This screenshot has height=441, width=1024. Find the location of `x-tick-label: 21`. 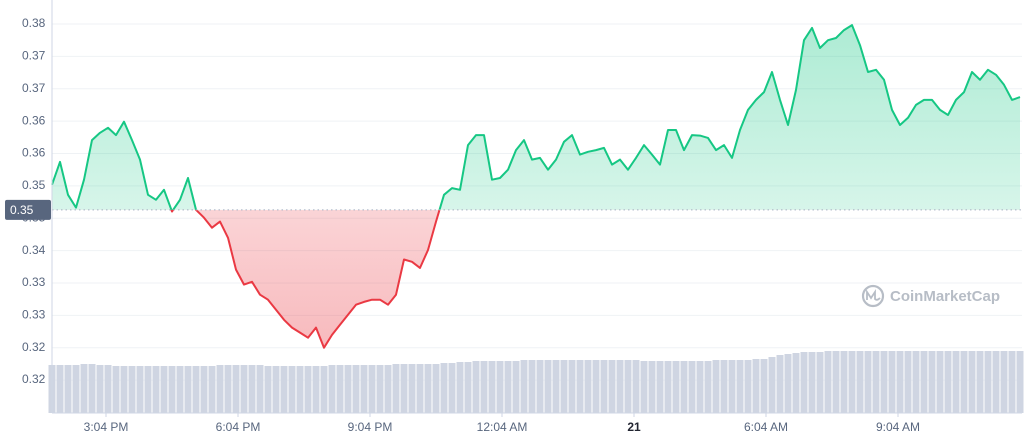

x-tick-label: 21 is located at coordinates (634, 427).